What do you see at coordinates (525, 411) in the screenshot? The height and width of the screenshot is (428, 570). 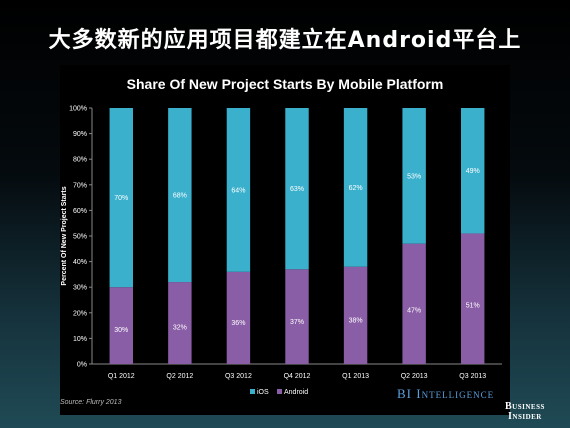 I see `business-insider-logo: Business Insider` at bounding box center [525, 411].